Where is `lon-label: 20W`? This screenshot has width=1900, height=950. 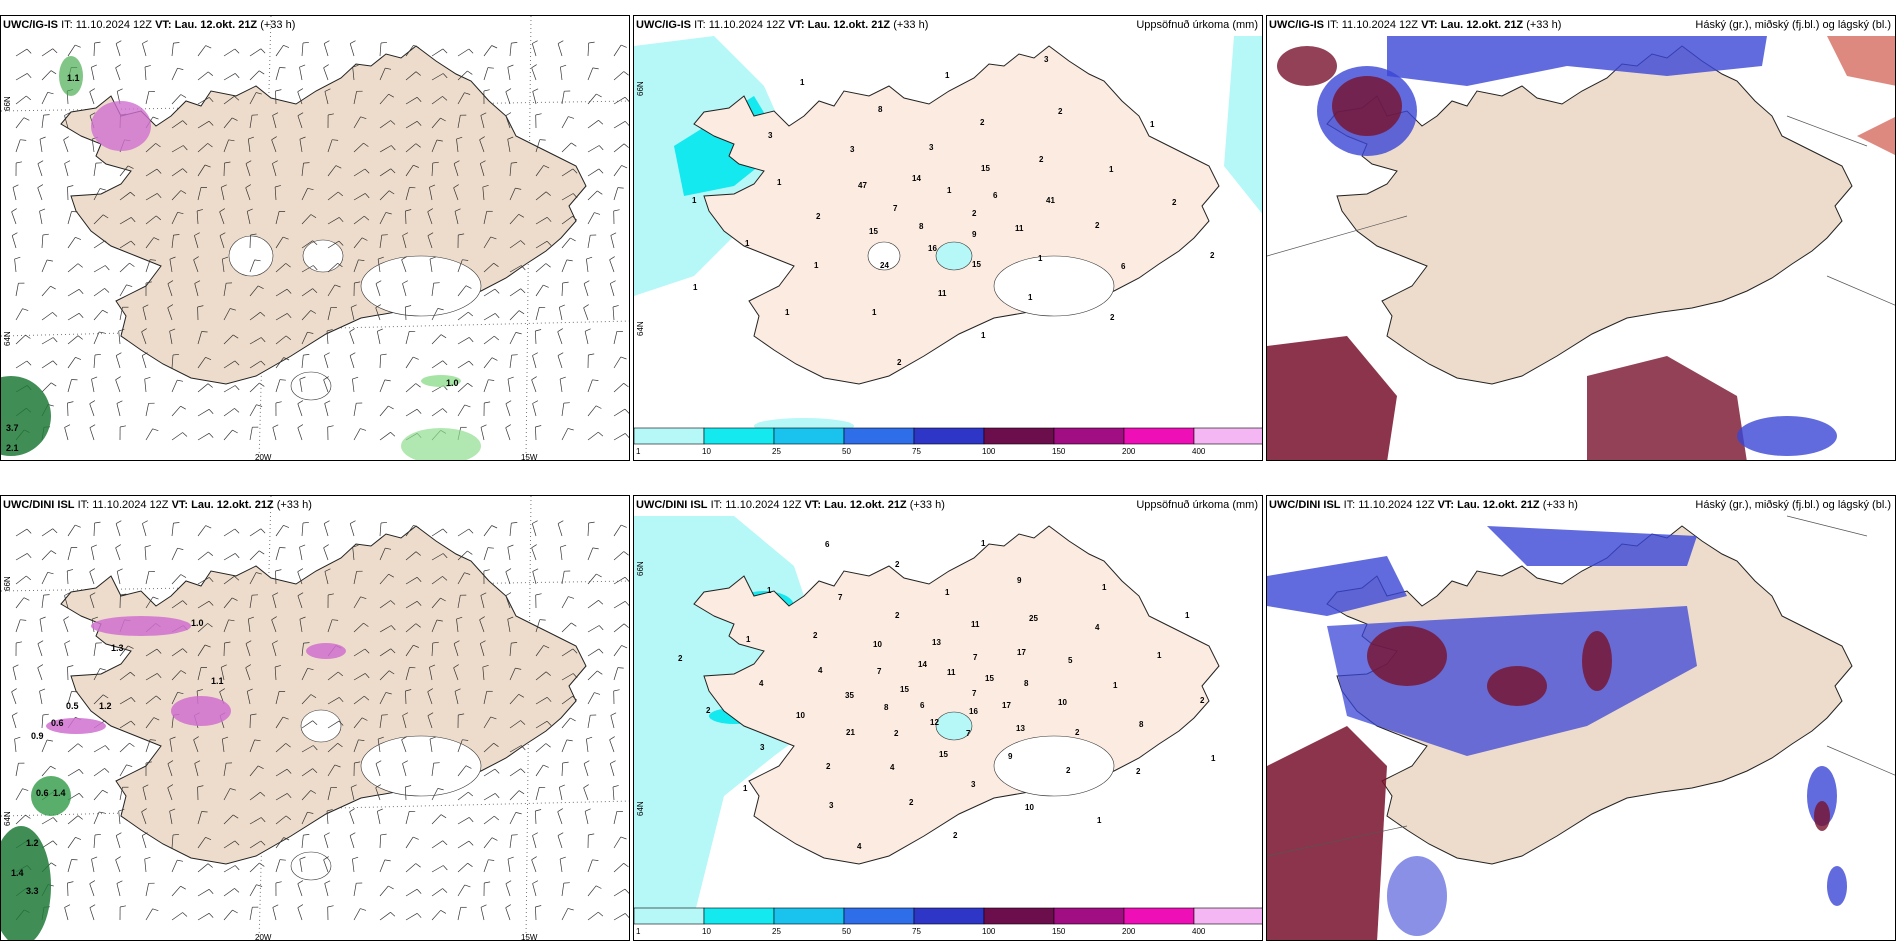
lon-label: 20W is located at coordinates (263, 457).